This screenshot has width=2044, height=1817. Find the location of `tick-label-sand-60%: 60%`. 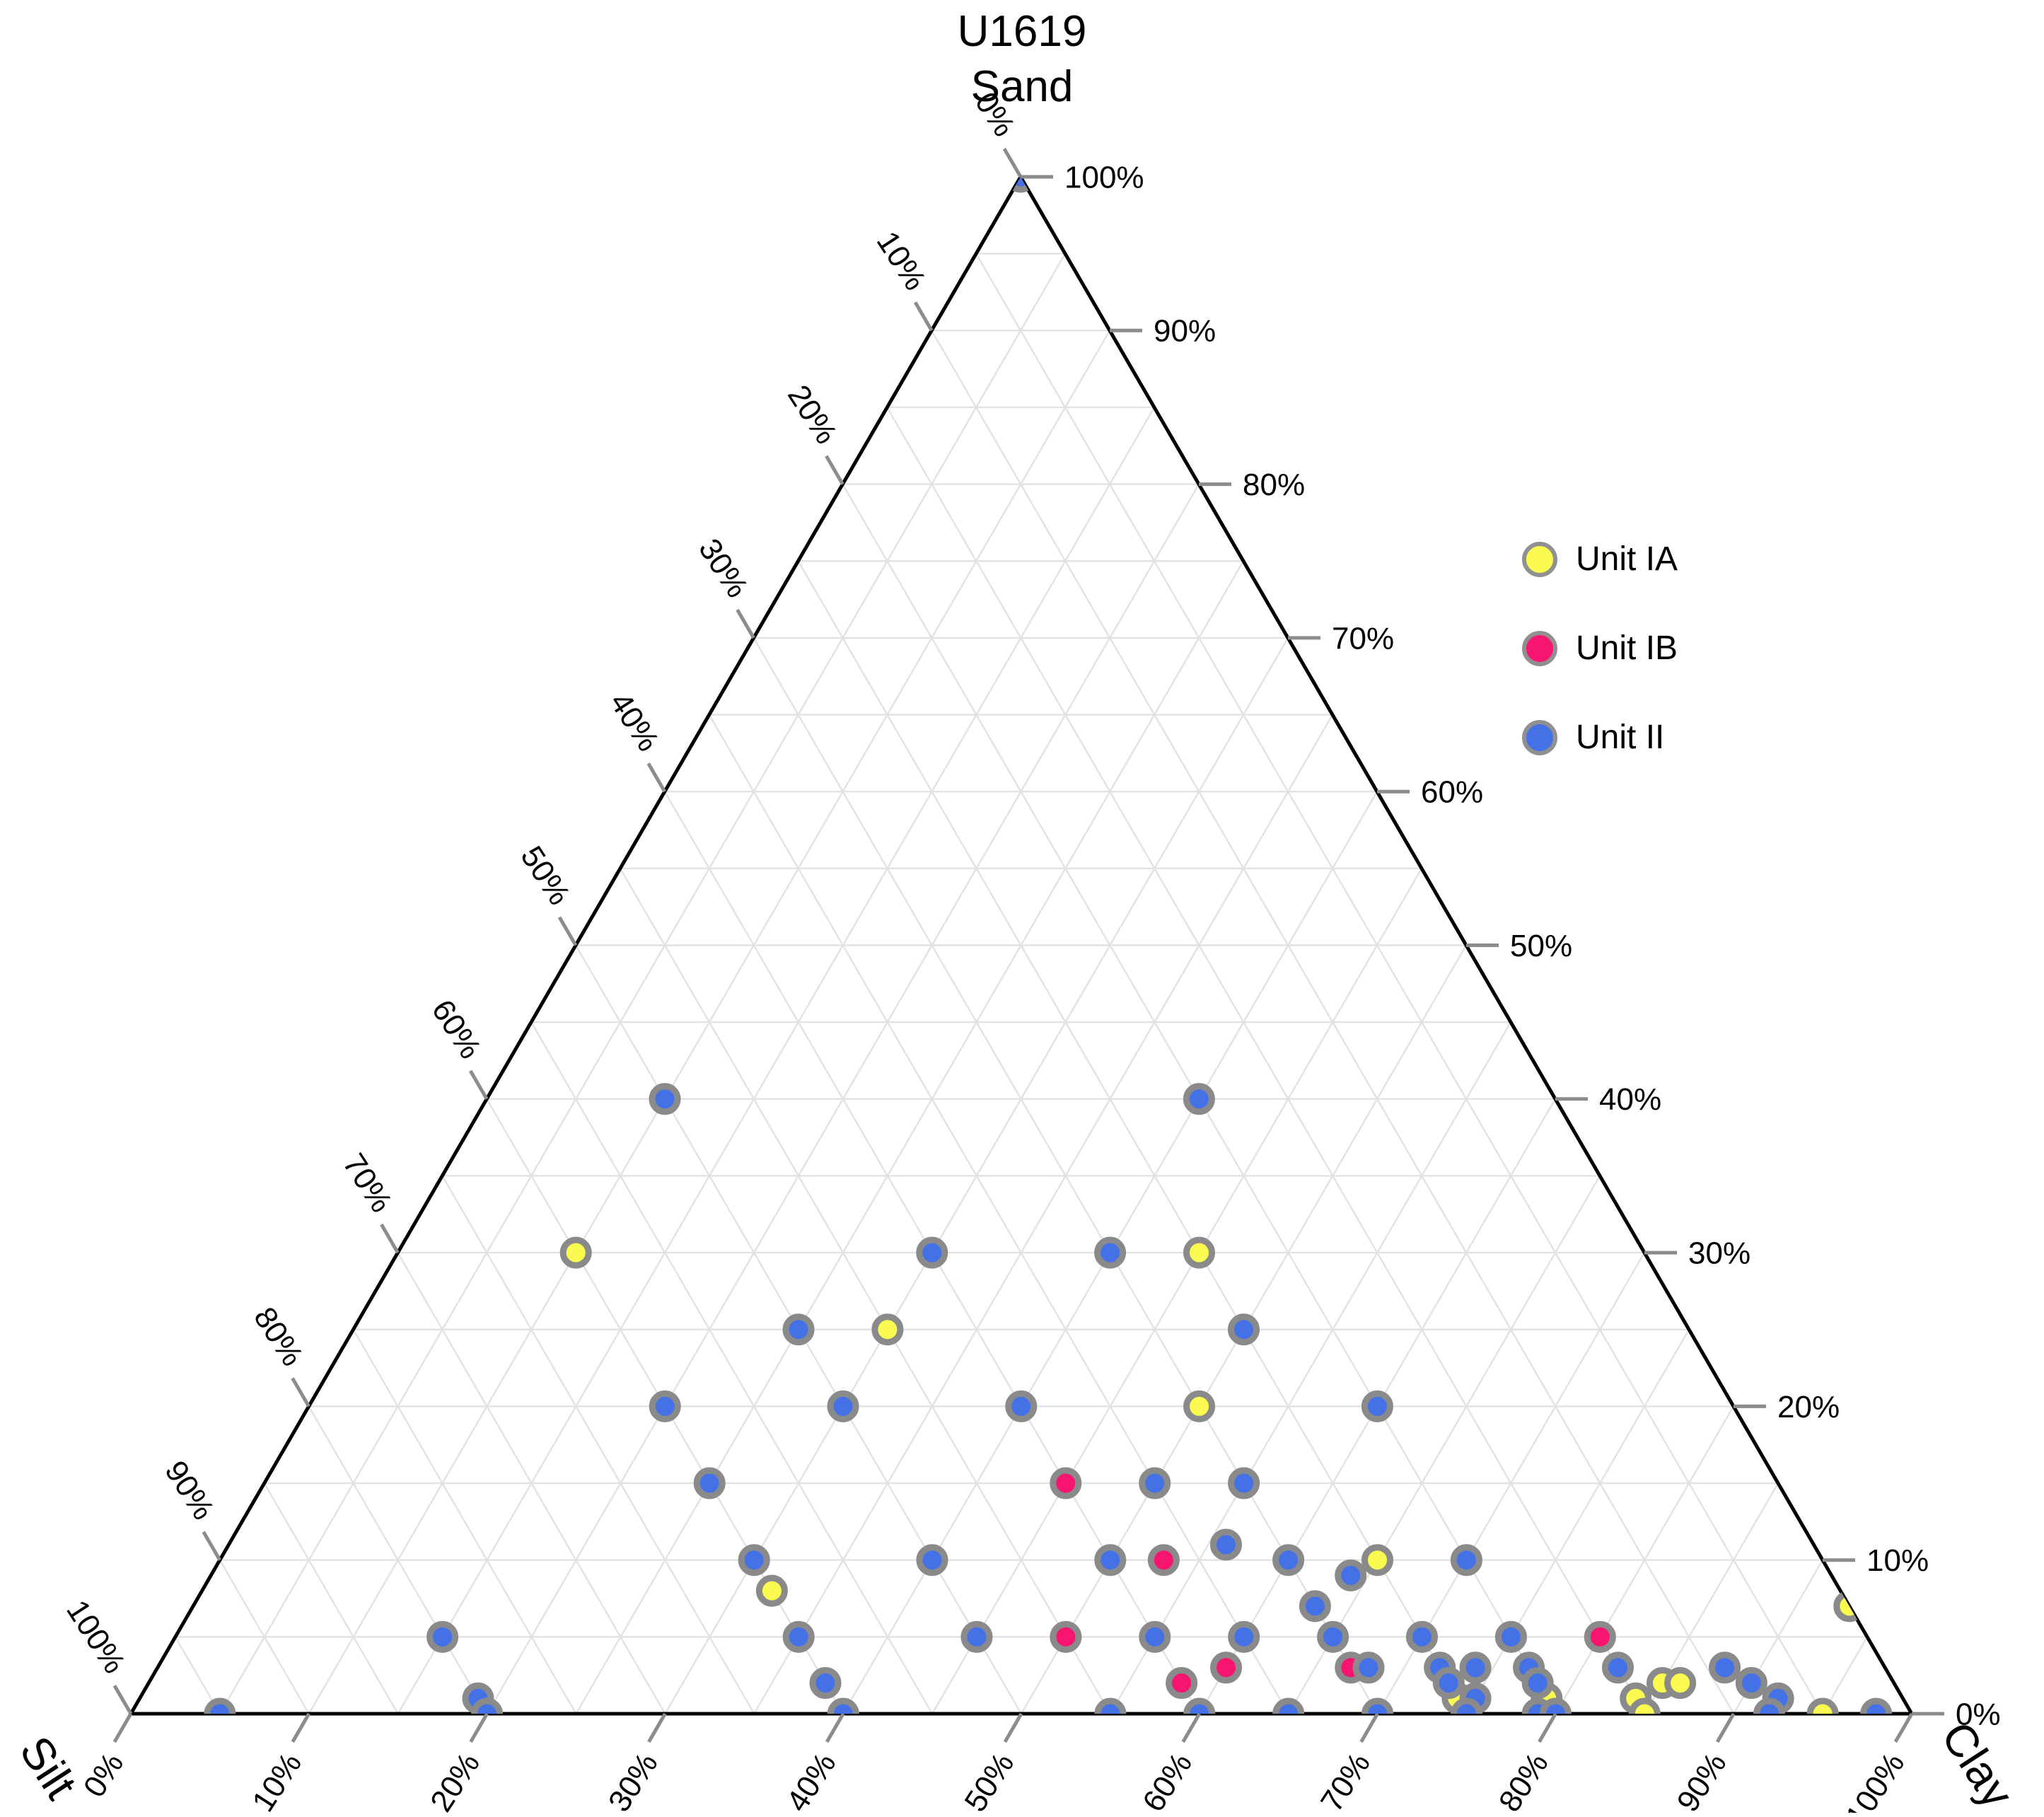

tick-label-sand-60%: 60% is located at coordinates (1452, 792).